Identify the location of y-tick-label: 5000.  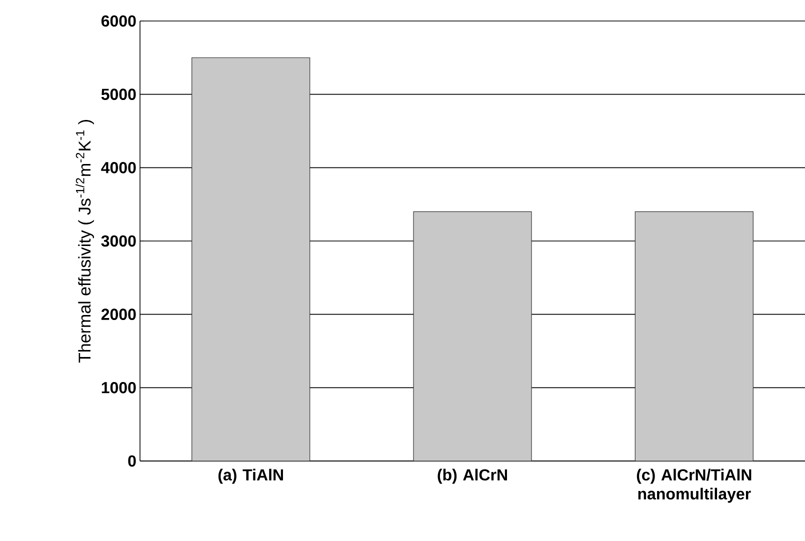
(118, 94).